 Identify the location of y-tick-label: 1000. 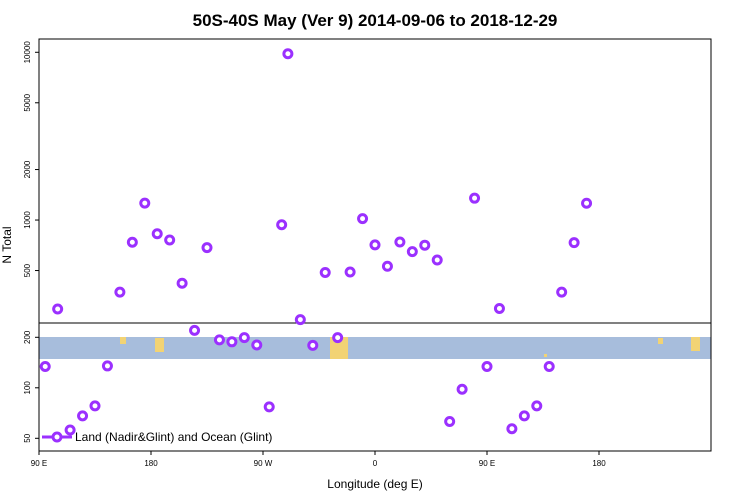
(27, 220).